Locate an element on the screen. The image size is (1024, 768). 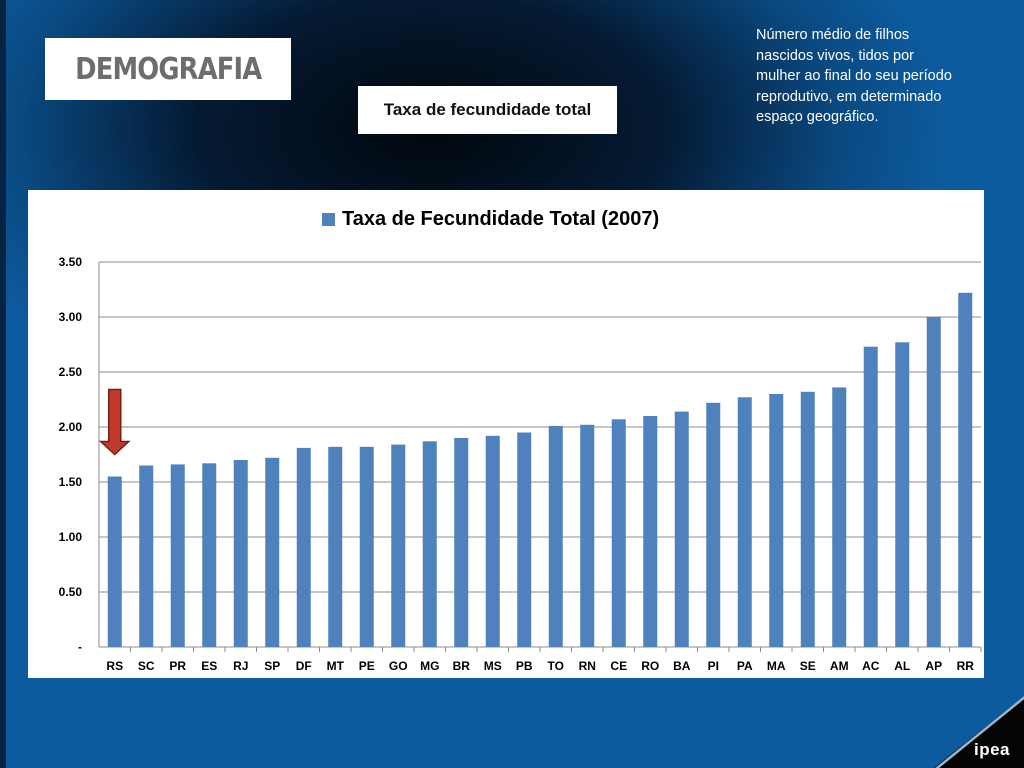
demografia-logo: DEMOGRAFIA is located at coordinates (168, 69).